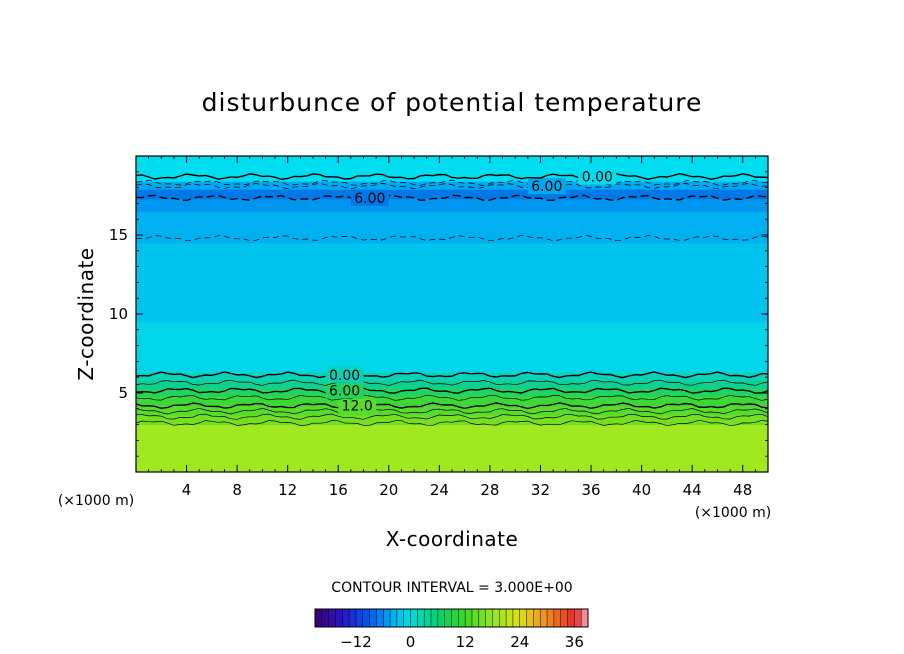 Image resolution: width=904 pixels, height=654 pixels. I want to click on y-tick-label-2: 15, so click(118, 235).